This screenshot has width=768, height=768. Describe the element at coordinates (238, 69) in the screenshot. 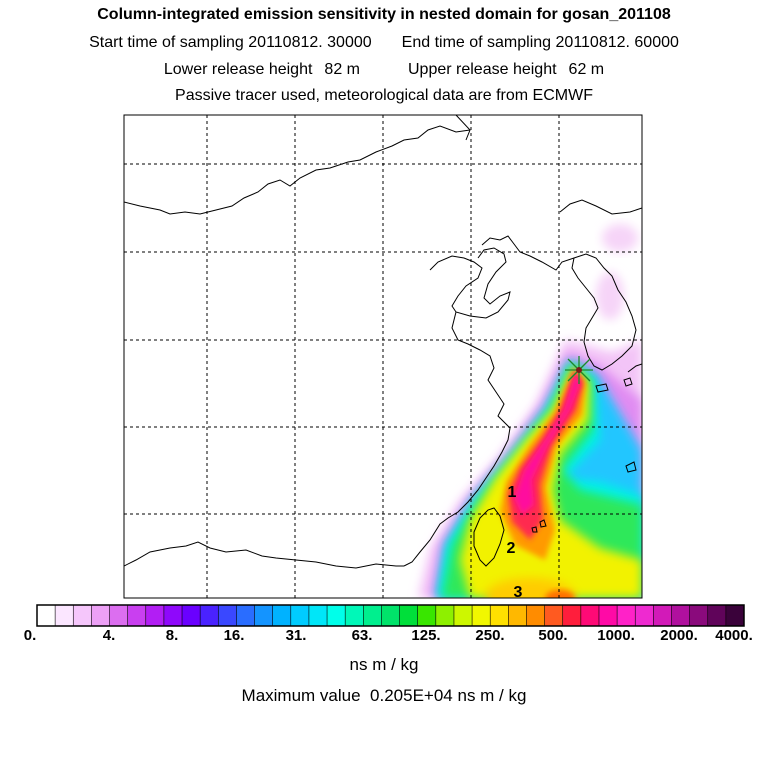

I see `lower-label: Lower release height` at that location.